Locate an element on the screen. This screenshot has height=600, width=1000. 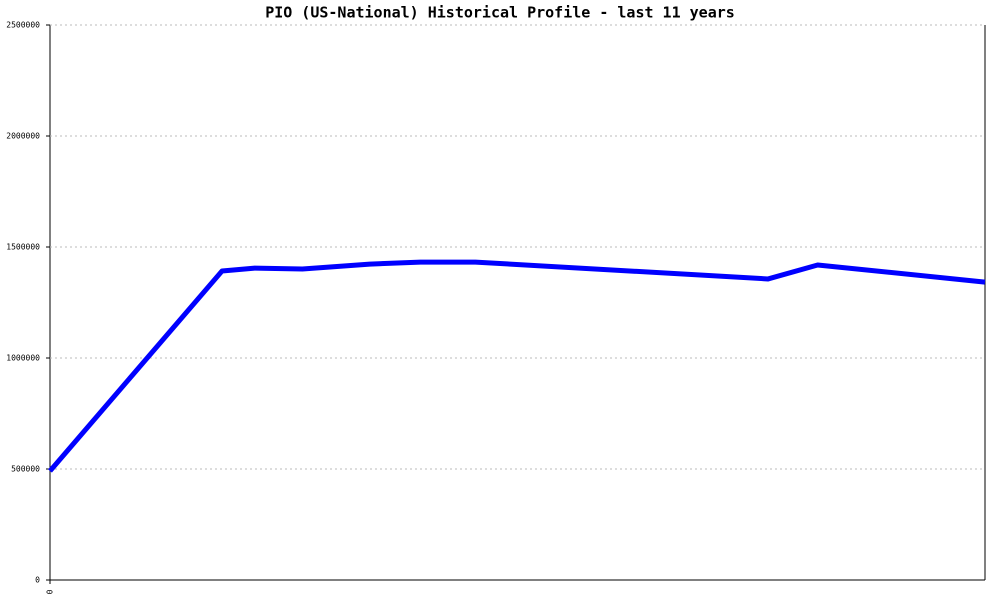
y-tick-label: 1000000 is located at coordinates (23, 358).